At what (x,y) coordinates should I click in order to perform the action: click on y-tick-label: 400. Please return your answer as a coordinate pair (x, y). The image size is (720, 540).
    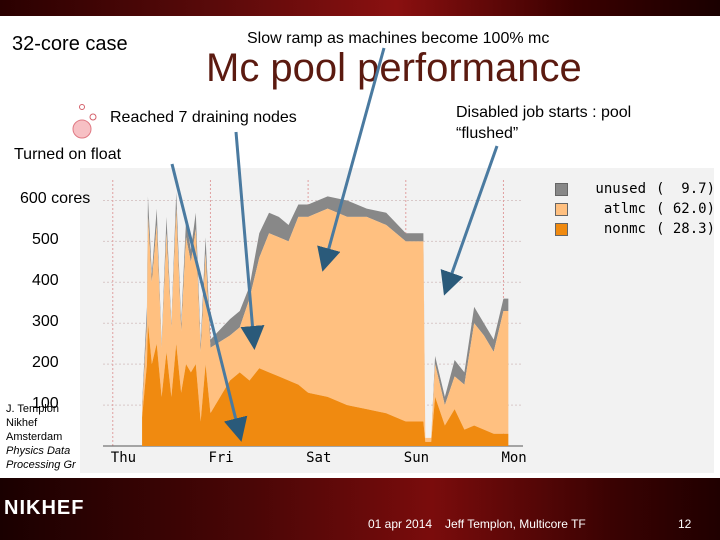
    Looking at the image, I should click on (45, 281).